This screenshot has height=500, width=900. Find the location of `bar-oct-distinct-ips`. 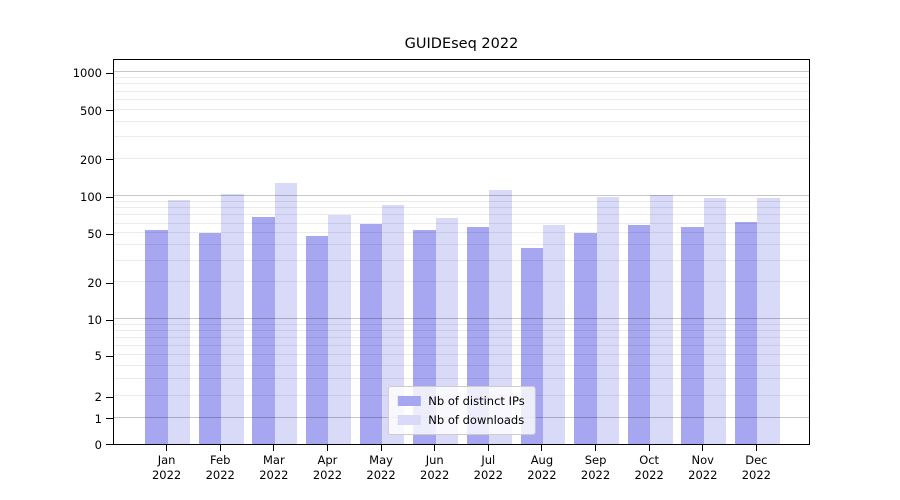

bar-oct-distinct-ips is located at coordinates (639, 334).